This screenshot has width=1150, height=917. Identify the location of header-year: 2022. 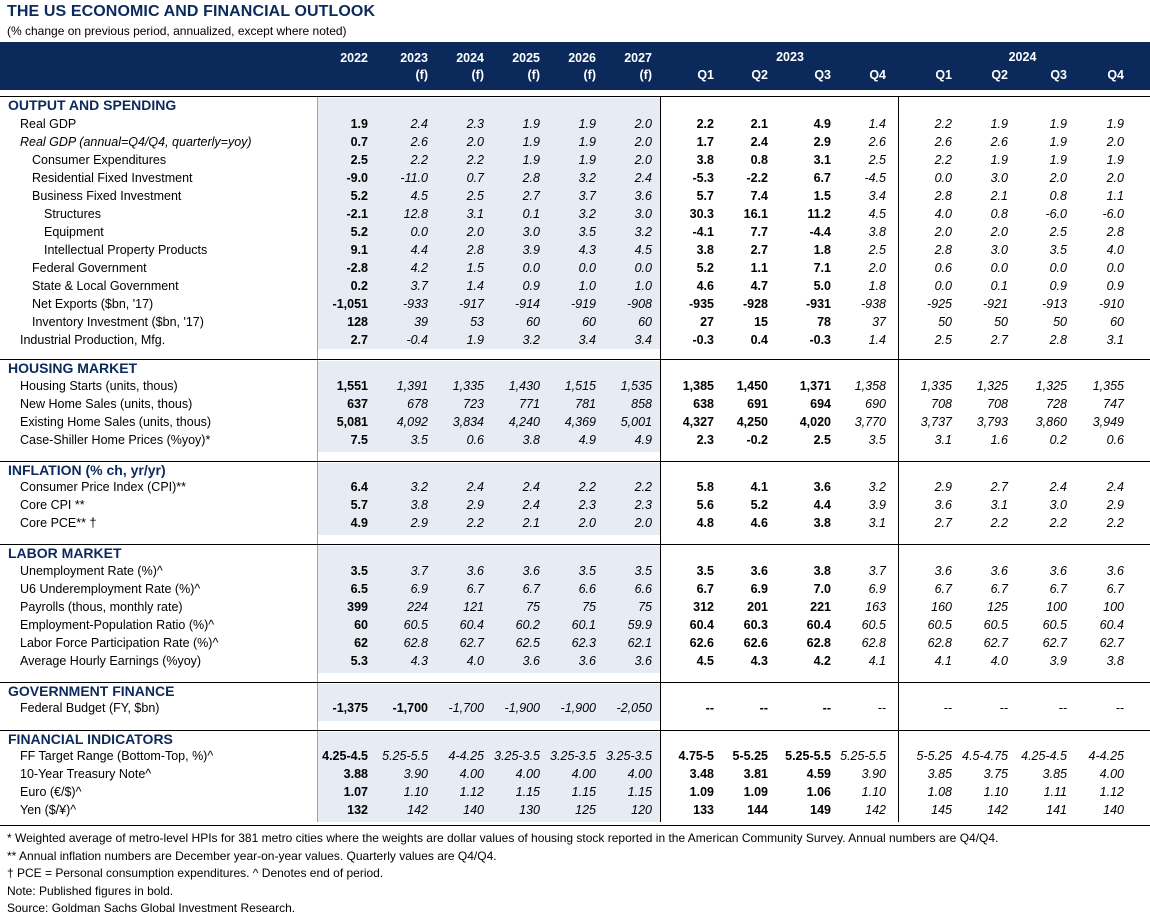
(354, 58).